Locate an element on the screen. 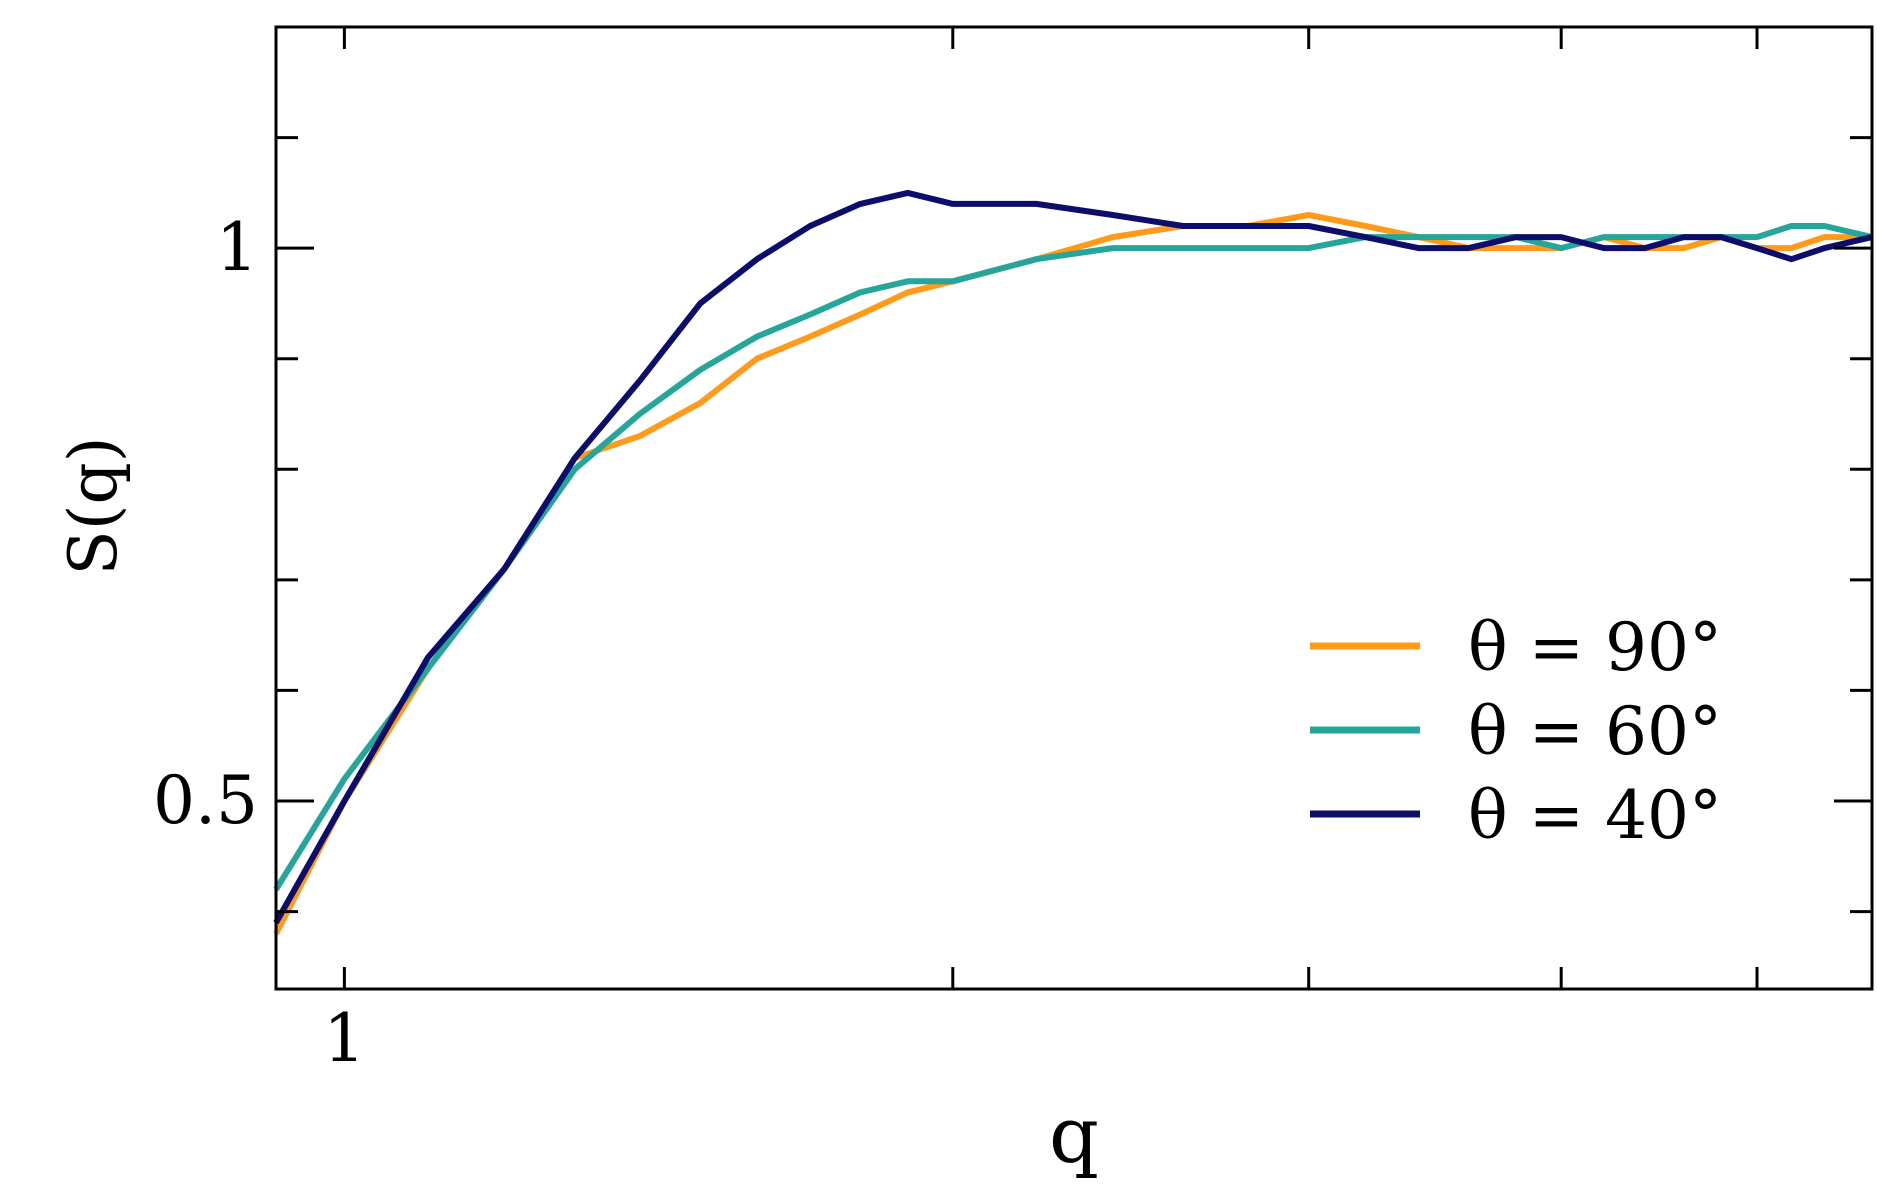 Image resolution: width=1884 pixels, height=1192 pixels. y-tick-label: 1 is located at coordinates (237, 247).